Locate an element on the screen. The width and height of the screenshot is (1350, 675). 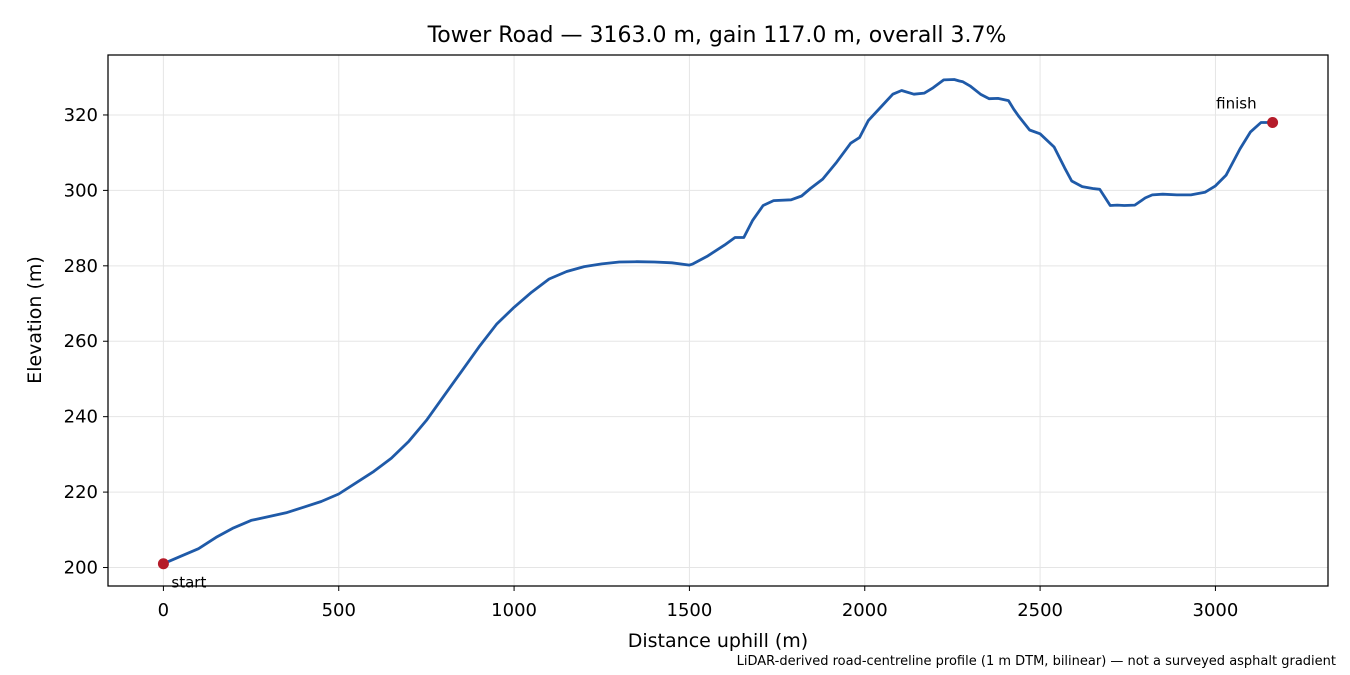
y-tick-label: 300 is located at coordinates (81, 190).